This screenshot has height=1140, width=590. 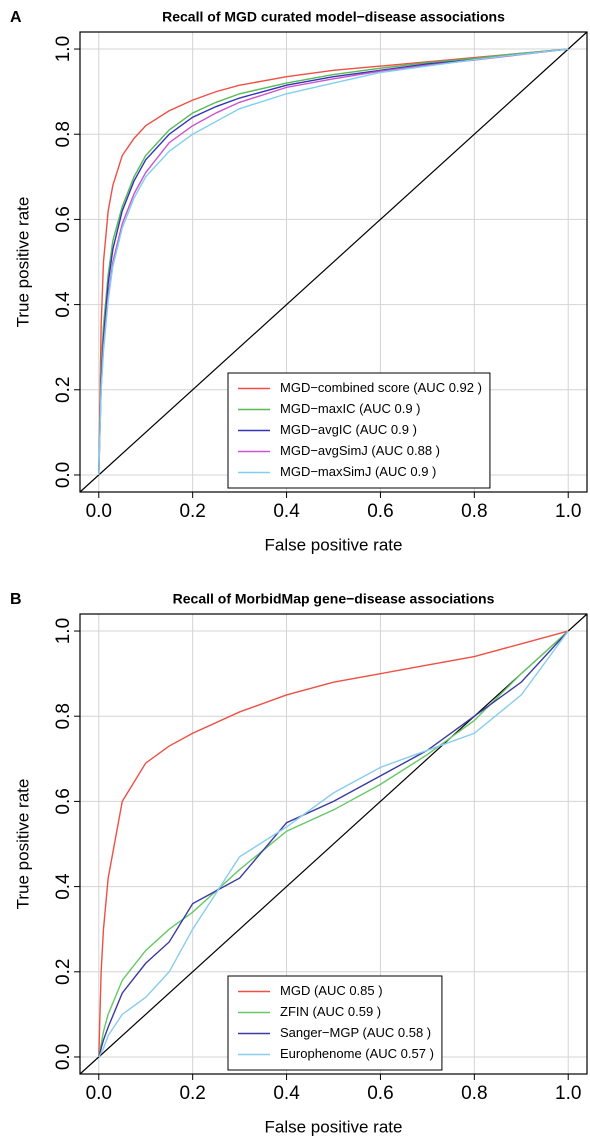 I want to click on panel-label: B, so click(x=16, y=599).